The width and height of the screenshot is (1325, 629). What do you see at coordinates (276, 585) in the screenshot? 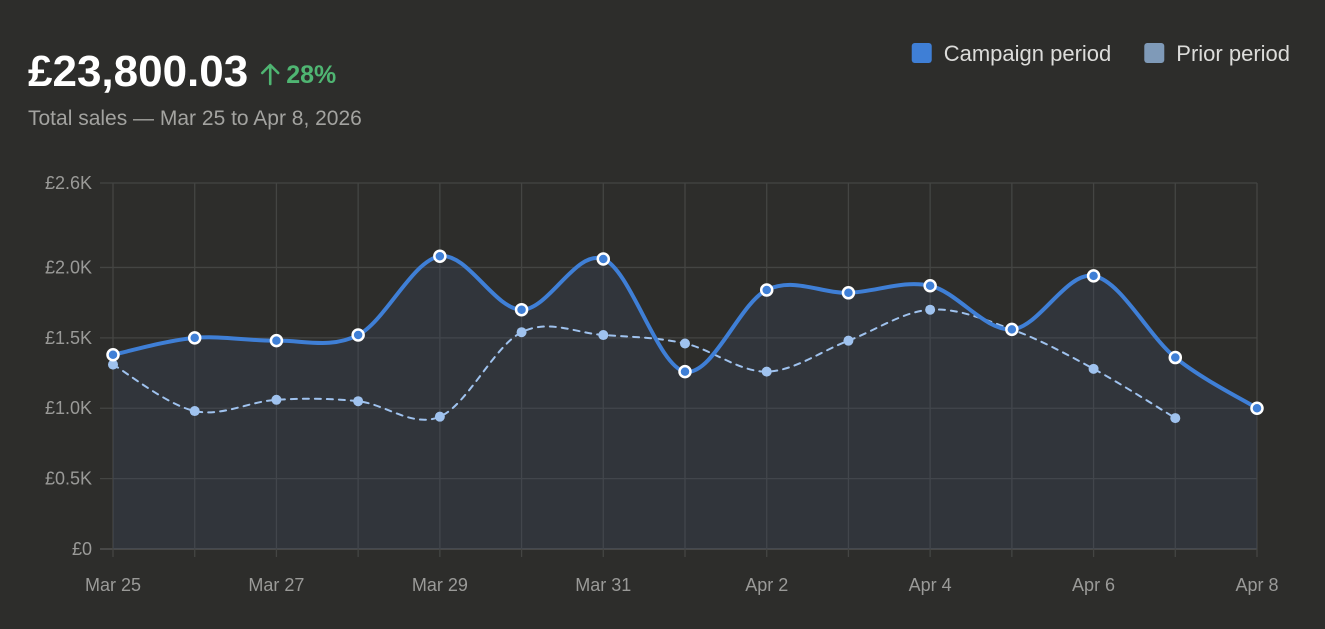
I see `x-tick-label: Mar 27` at bounding box center [276, 585].